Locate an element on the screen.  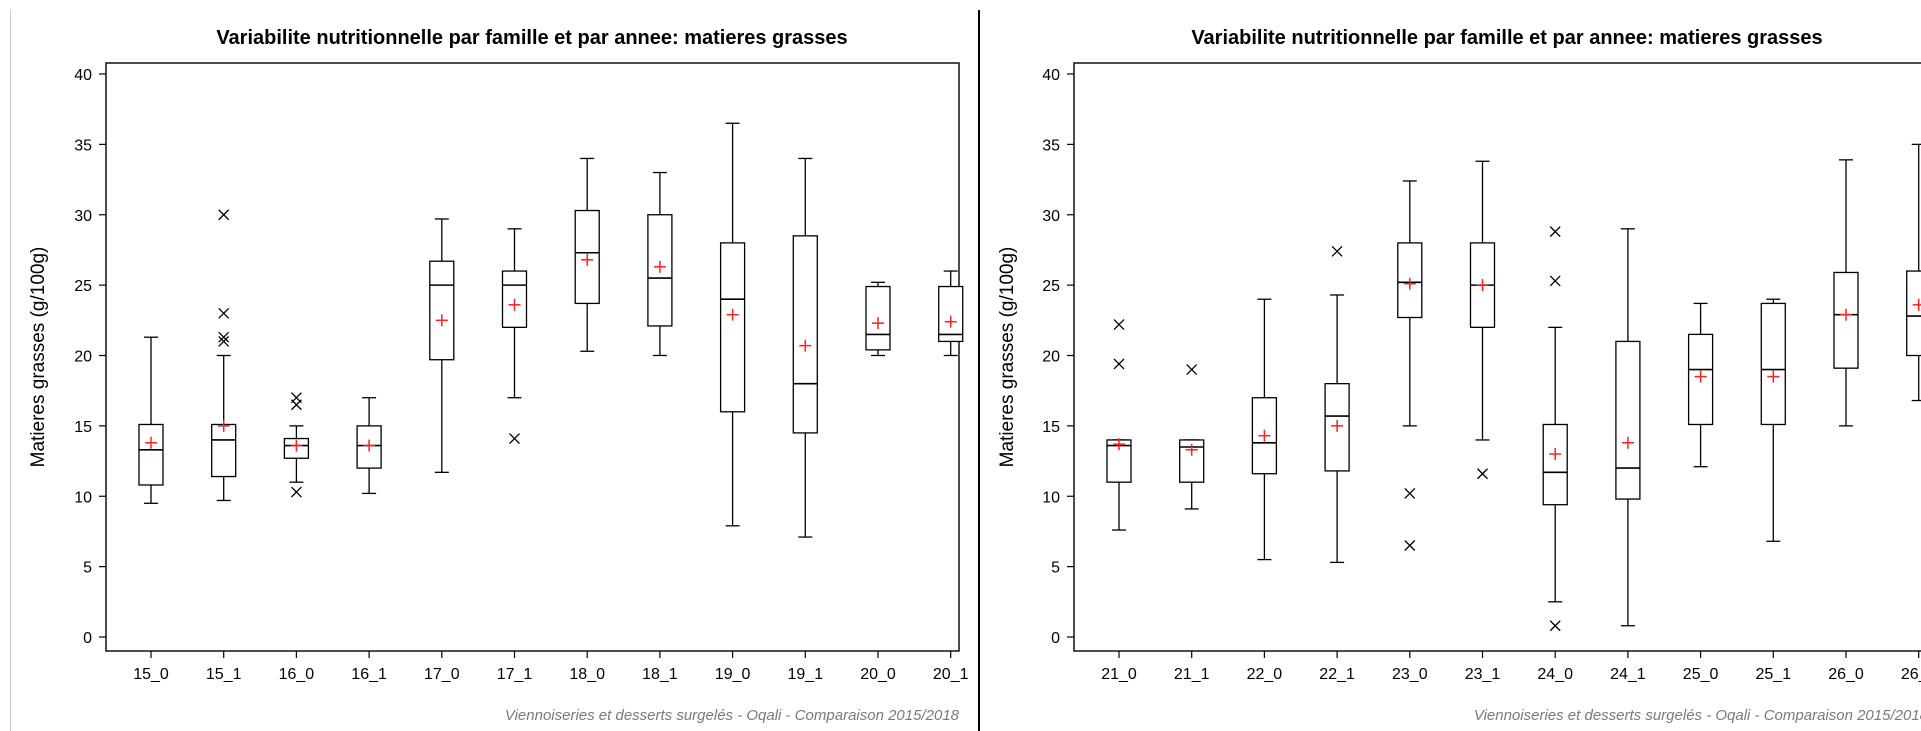
x-tick-label: 26_0 is located at coordinates (1846, 674).